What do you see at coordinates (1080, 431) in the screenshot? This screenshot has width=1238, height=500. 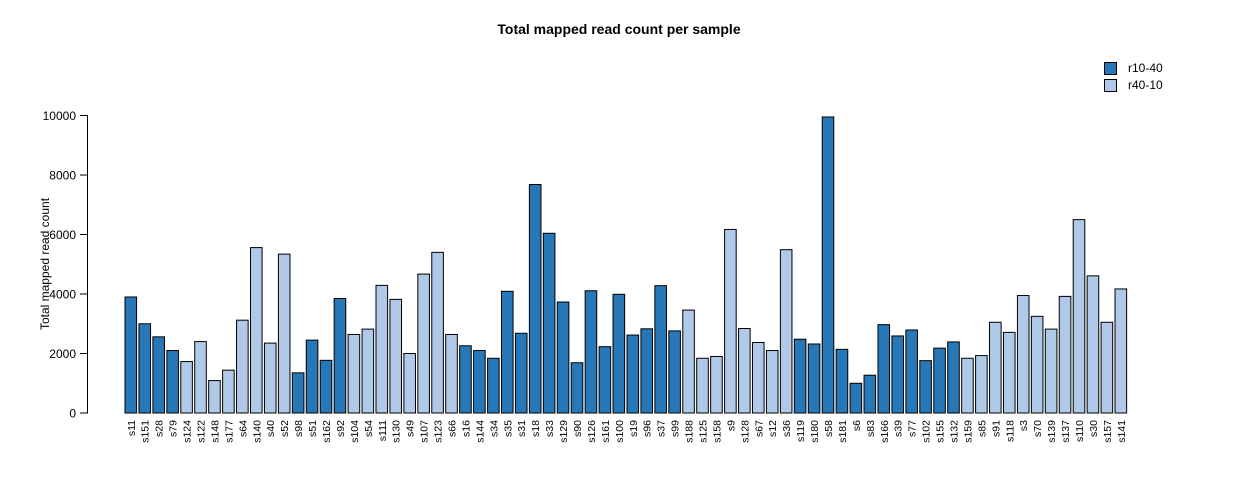 I see `x-tick-label-s110: s110` at bounding box center [1080, 431].